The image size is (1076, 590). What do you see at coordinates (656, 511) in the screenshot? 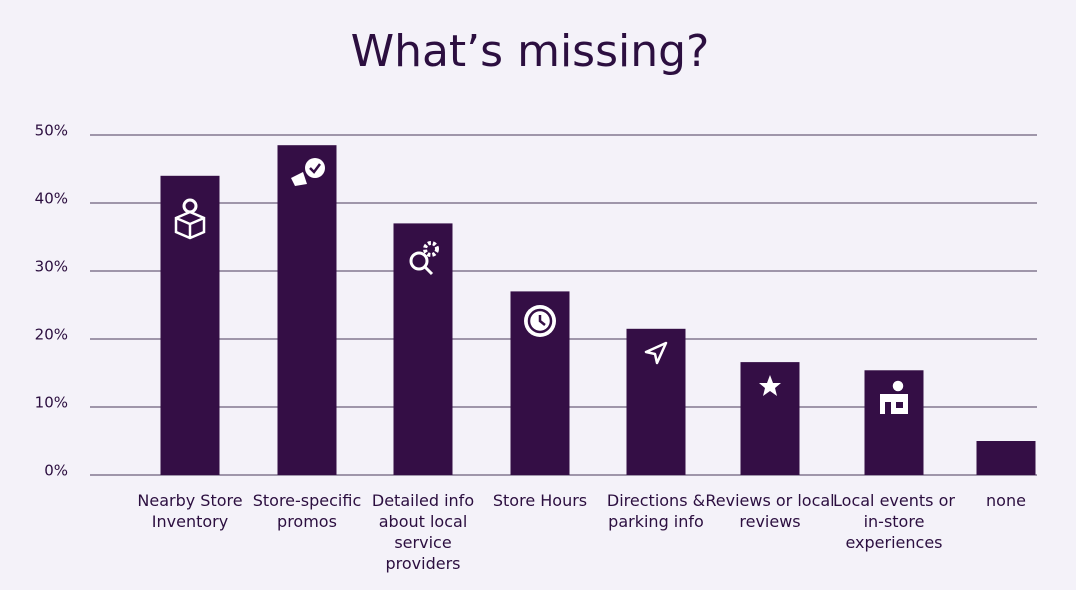
I see `x-tick-label: Directions & parking info` at bounding box center [656, 511].